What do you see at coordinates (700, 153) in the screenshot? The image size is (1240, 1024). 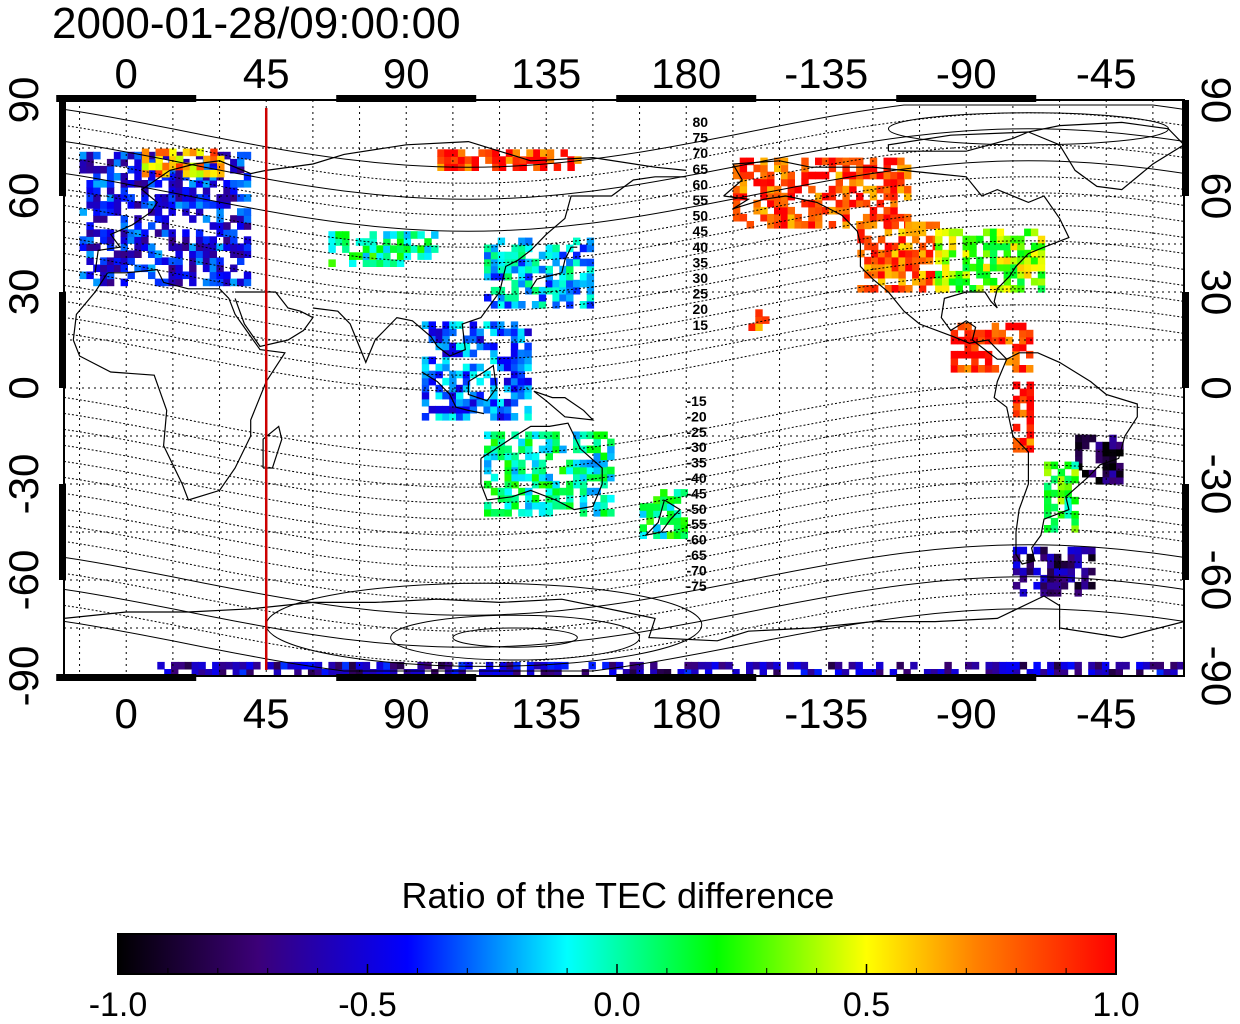 I see `contour-label: 70` at bounding box center [700, 153].